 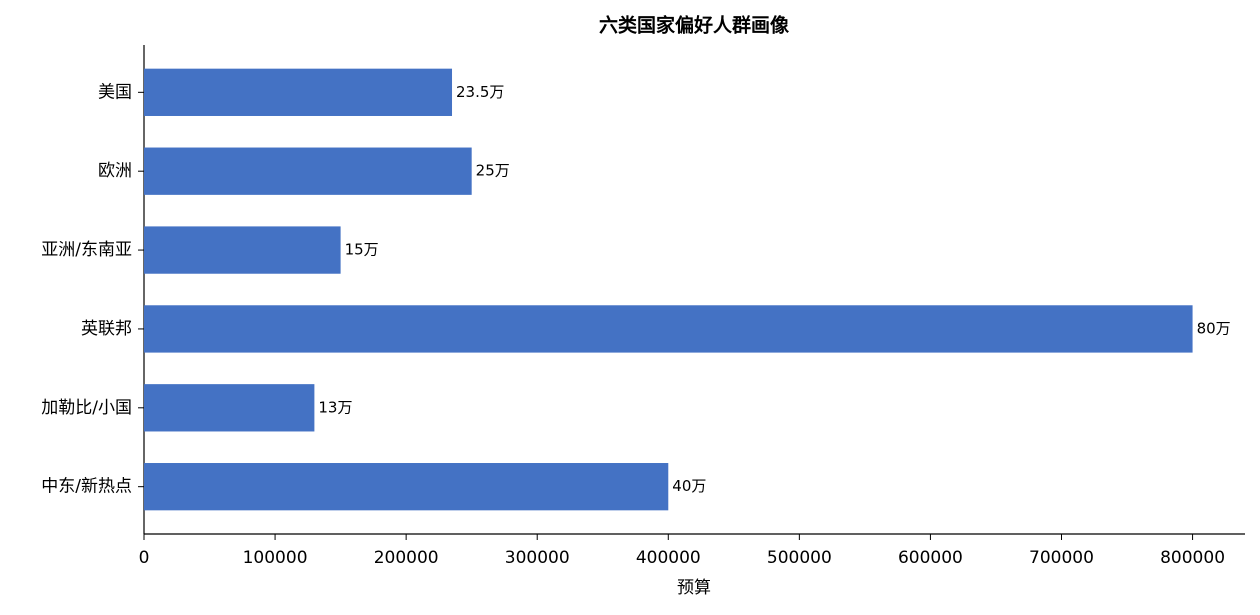 What do you see at coordinates (86, 487) in the screenshot?
I see `y-tick-label: 中东/新热点` at bounding box center [86, 487].